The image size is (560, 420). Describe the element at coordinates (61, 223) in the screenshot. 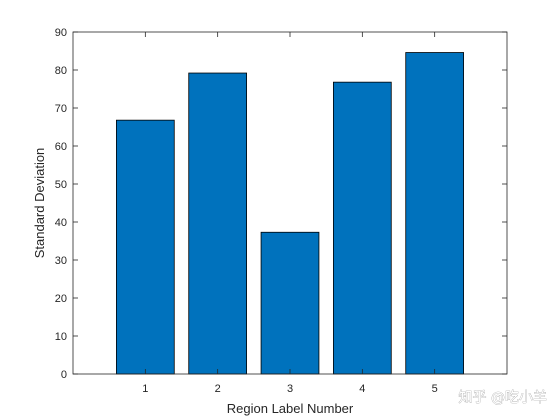

I see `y-tick-label: 40` at that location.